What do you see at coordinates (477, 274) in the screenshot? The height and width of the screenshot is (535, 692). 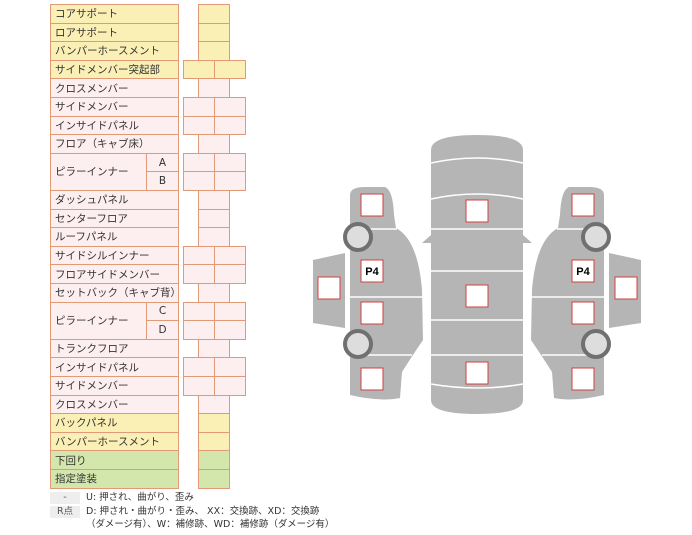 I see `car-top-body` at bounding box center [477, 274].